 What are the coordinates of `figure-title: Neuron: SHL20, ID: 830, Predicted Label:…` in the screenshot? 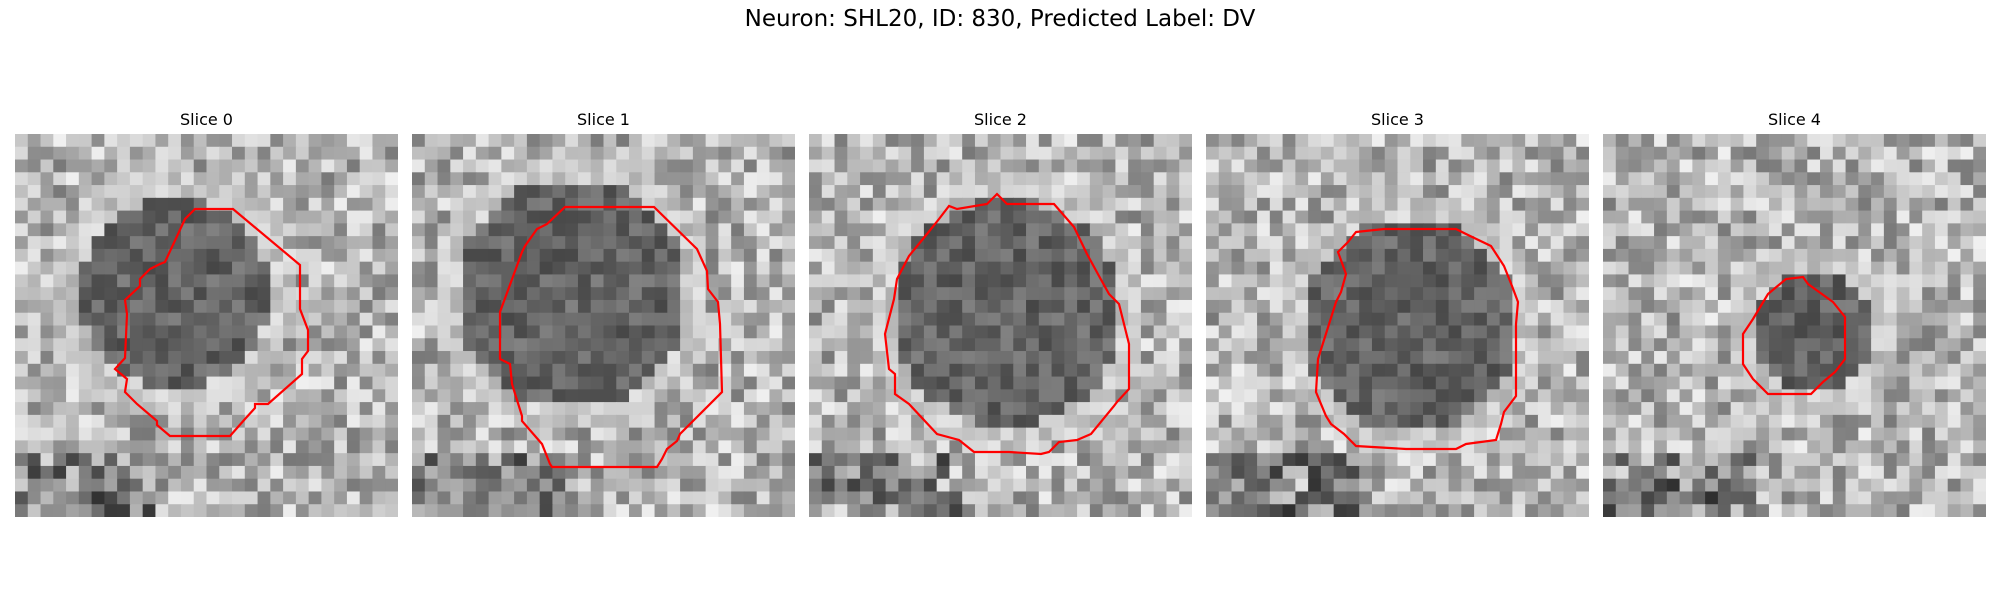 It's located at (1000, 19).